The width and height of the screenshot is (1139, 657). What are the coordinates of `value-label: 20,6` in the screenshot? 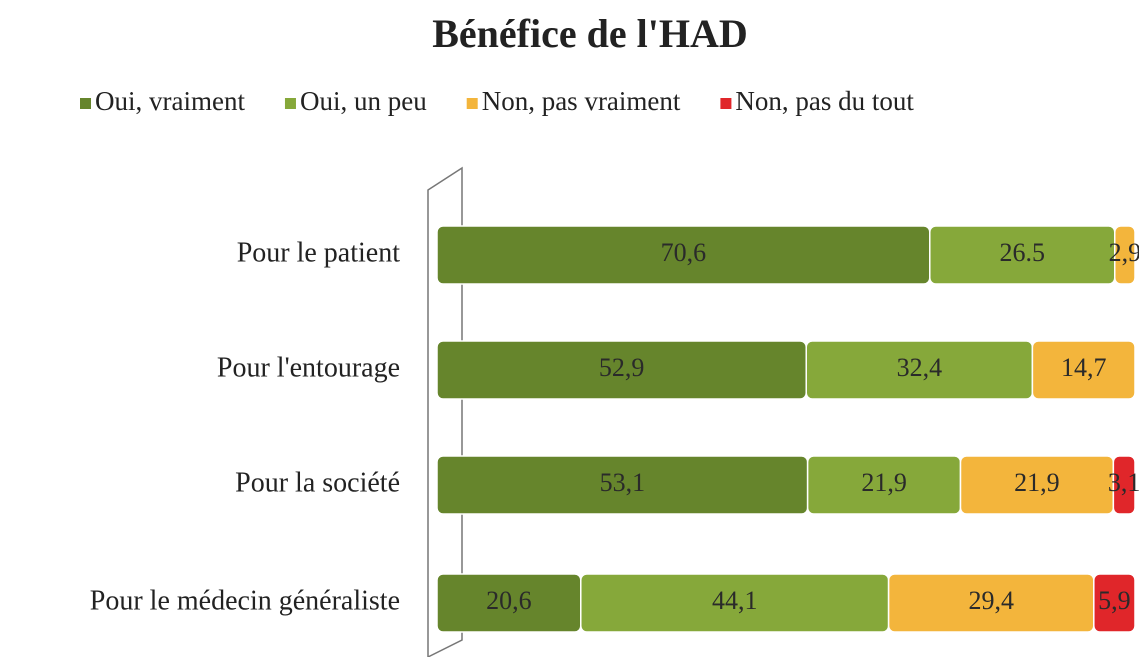 It's located at (509, 600).